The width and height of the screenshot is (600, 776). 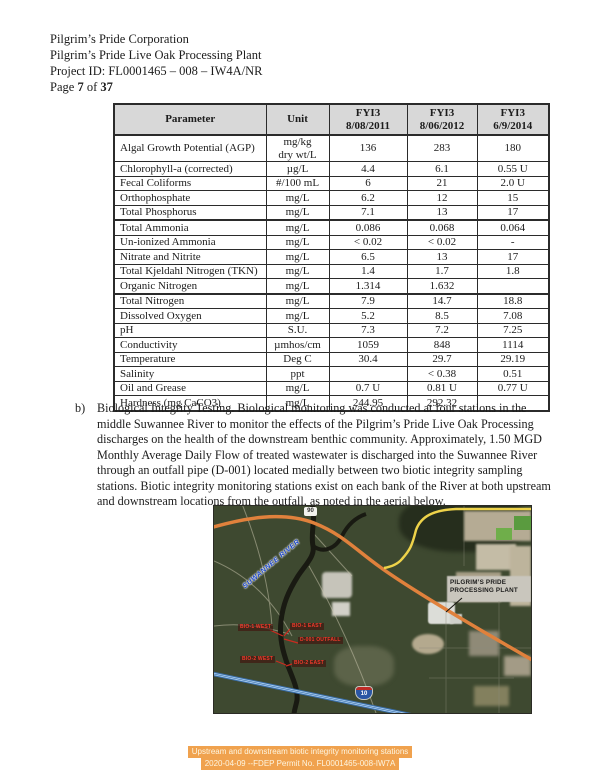 What do you see at coordinates (92, 87) in the screenshot?
I see `page-label-of: of` at bounding box center [92, 87].